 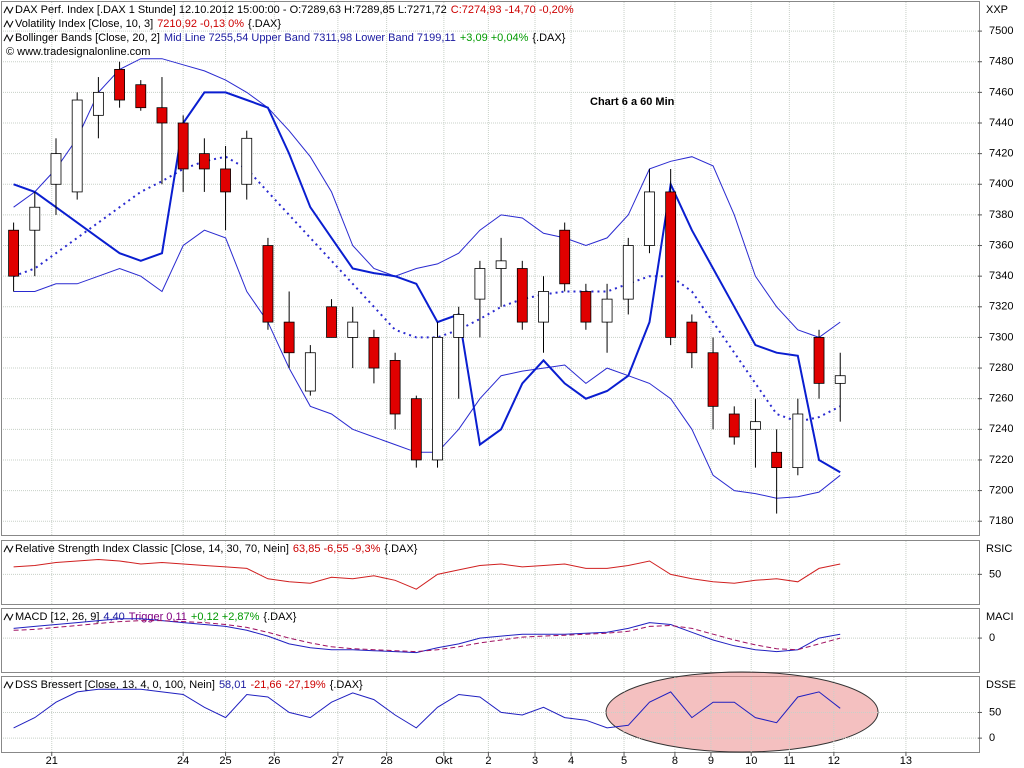 What do you see at coordinates (751, 761) in the screenshot?
I see `x-tick-label: 10` at bounding box center [751, 761].